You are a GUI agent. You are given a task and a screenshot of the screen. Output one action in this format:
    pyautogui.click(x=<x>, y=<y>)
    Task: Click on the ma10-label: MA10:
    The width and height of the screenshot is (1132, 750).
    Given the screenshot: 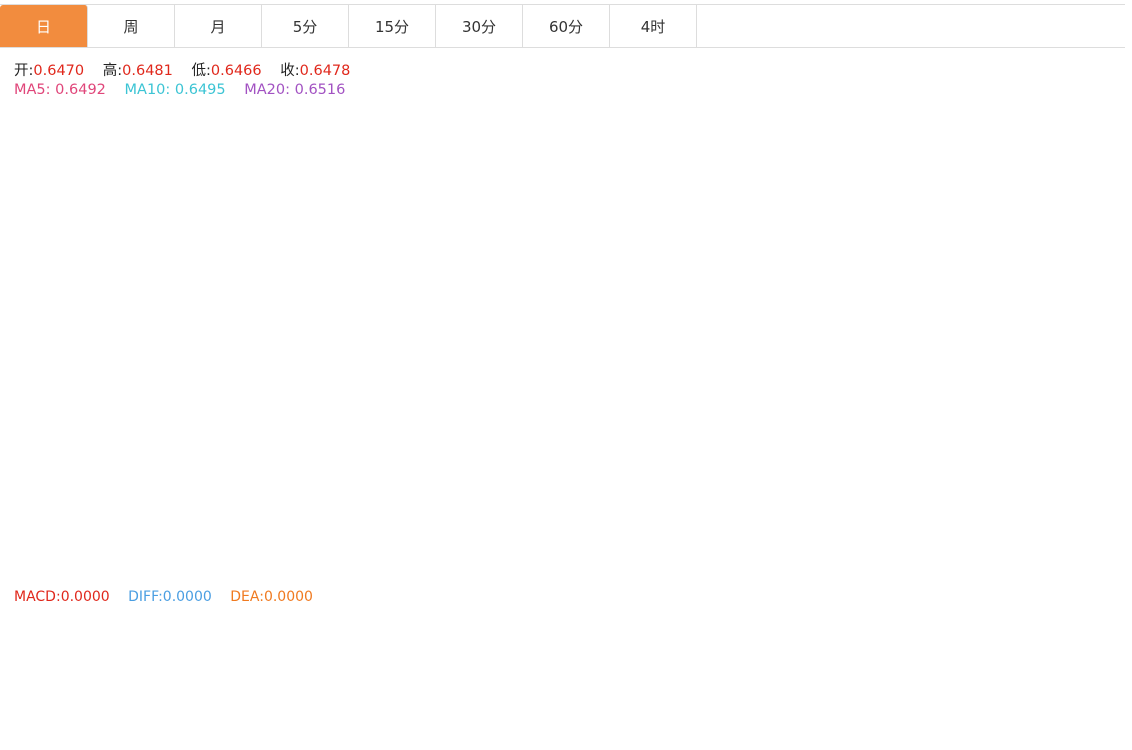 What is the action you would take?
    pyautogui.click(x=147, y=90)
    